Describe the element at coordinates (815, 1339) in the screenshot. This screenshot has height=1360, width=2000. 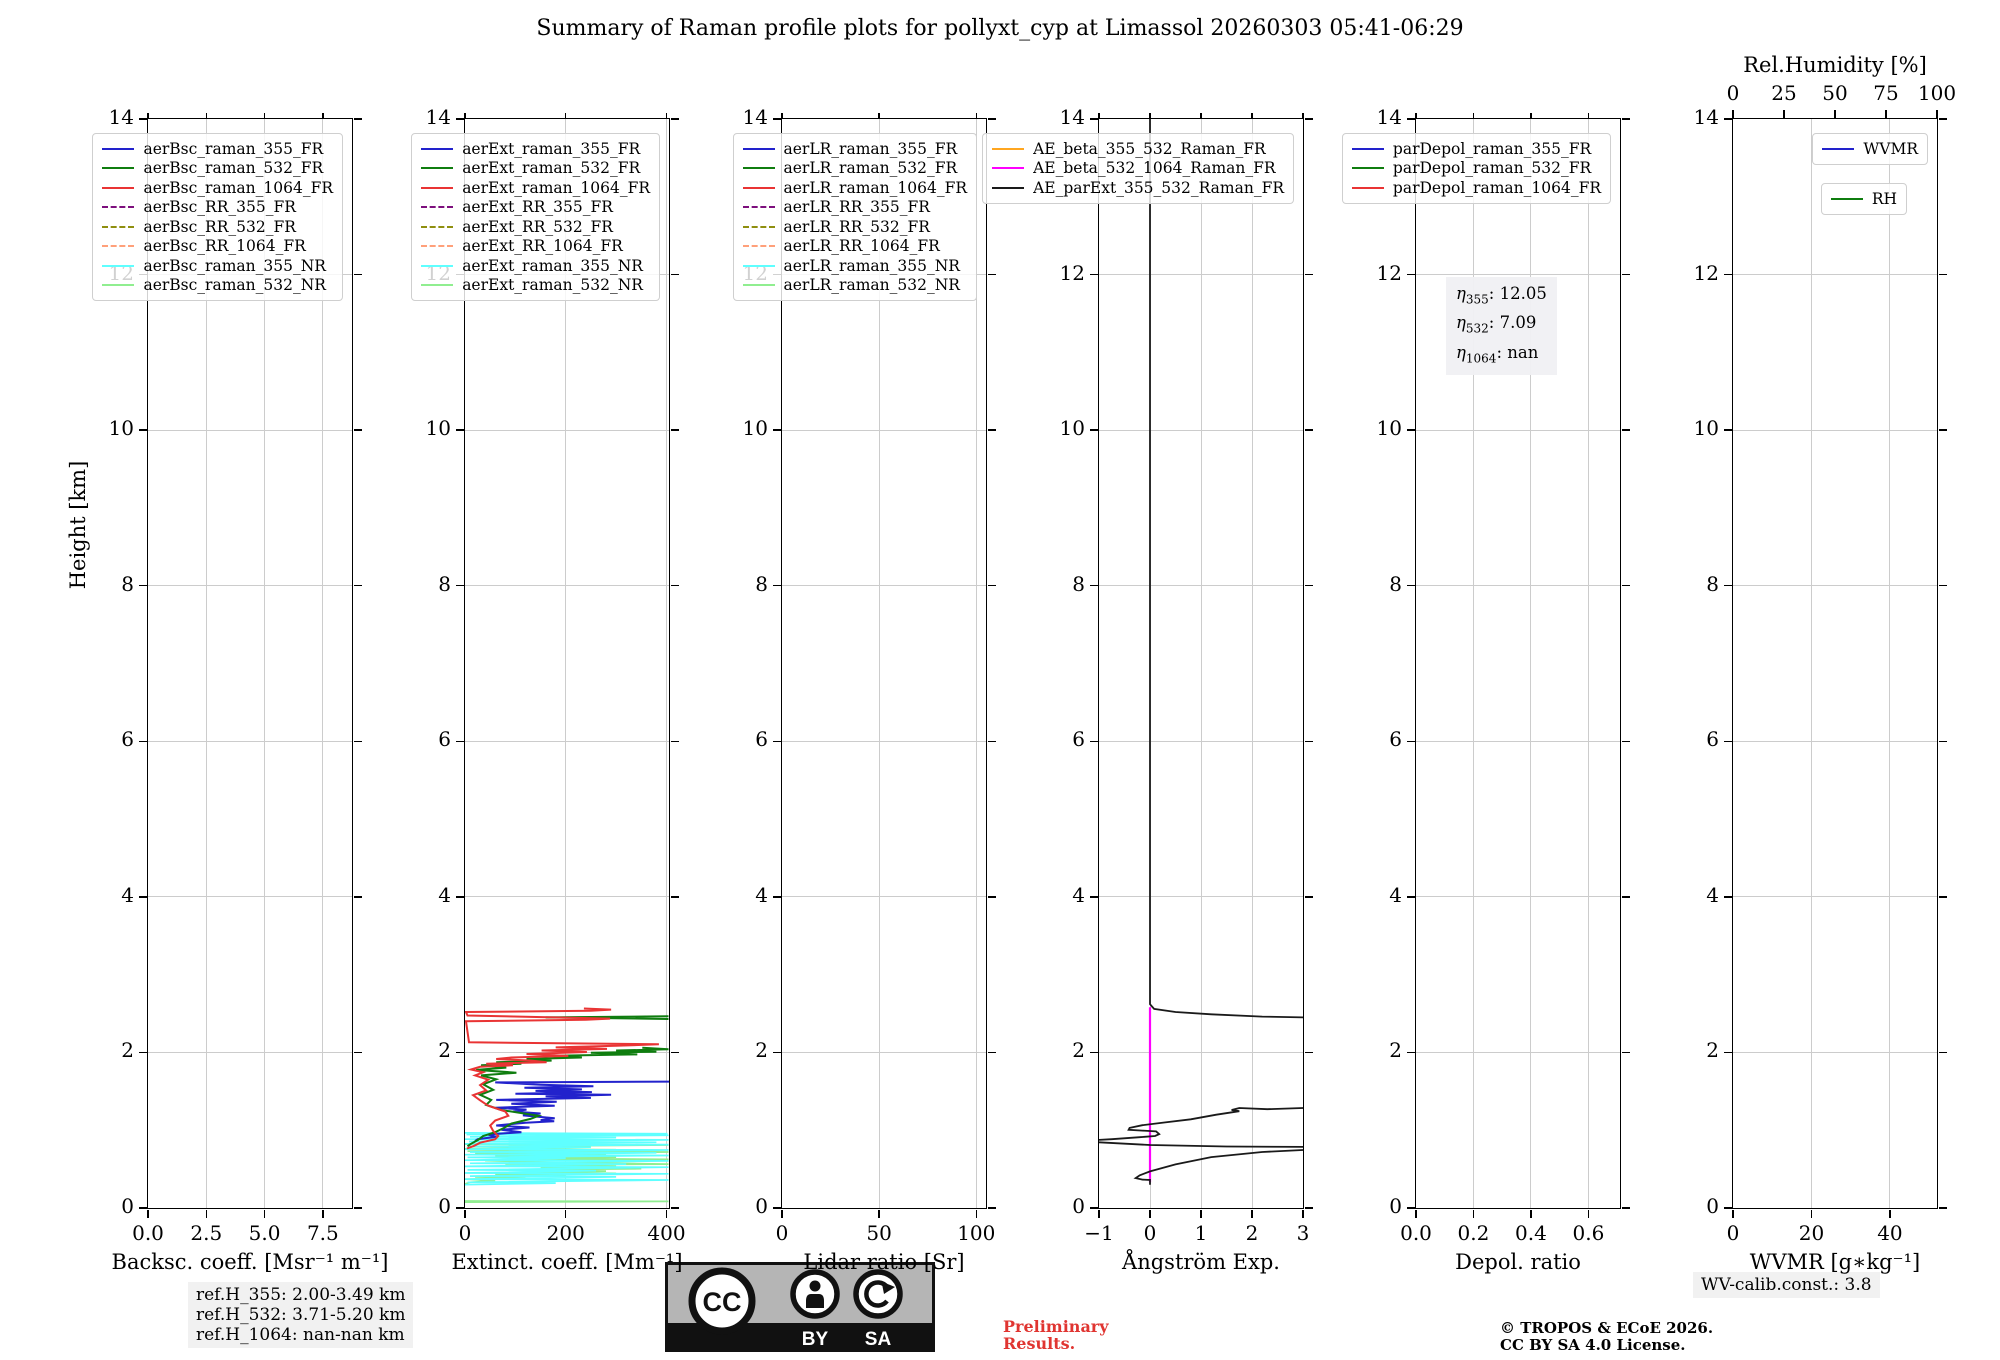
I see `cc-by-label: BY` at that location.